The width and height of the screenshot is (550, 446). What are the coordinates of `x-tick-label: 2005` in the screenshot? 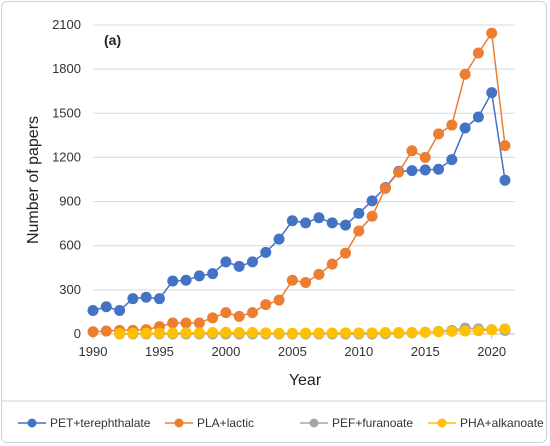 It's located at (292, 351).